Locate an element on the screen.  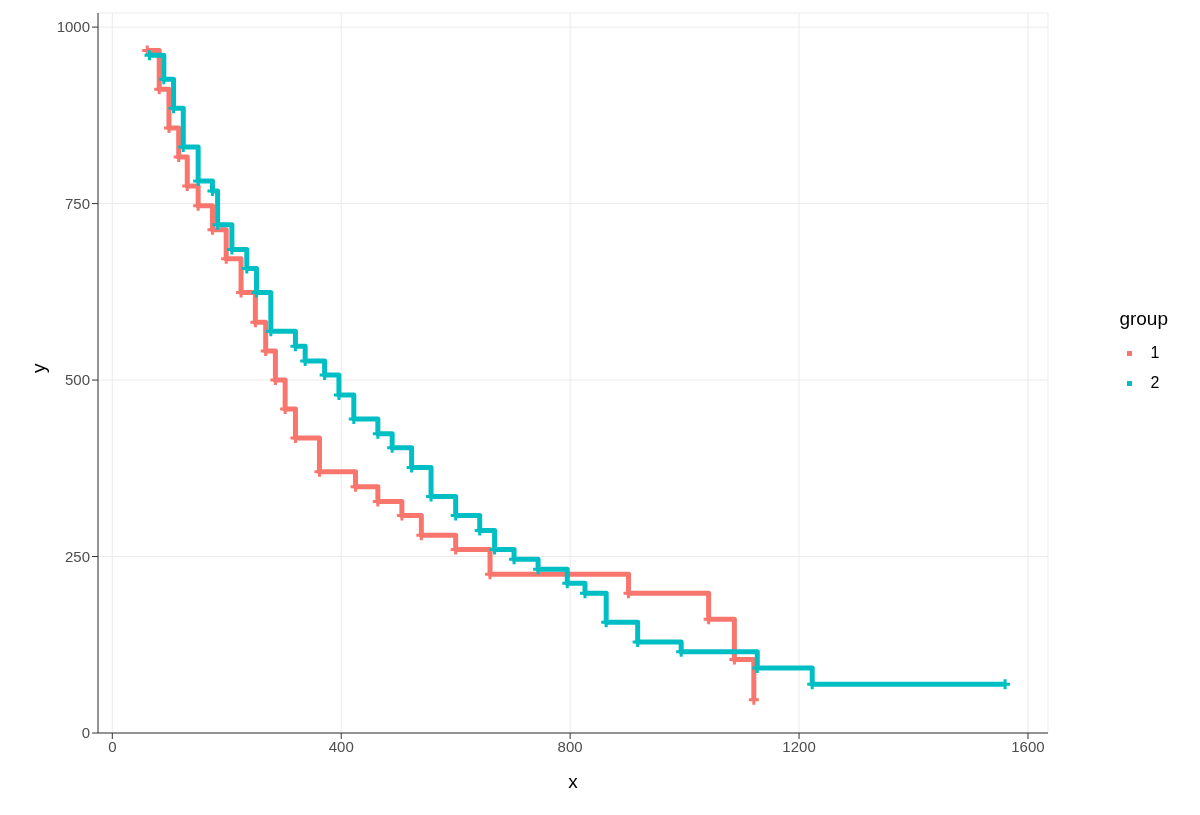
y-axis-title: y is located at coordinates (38, 368).